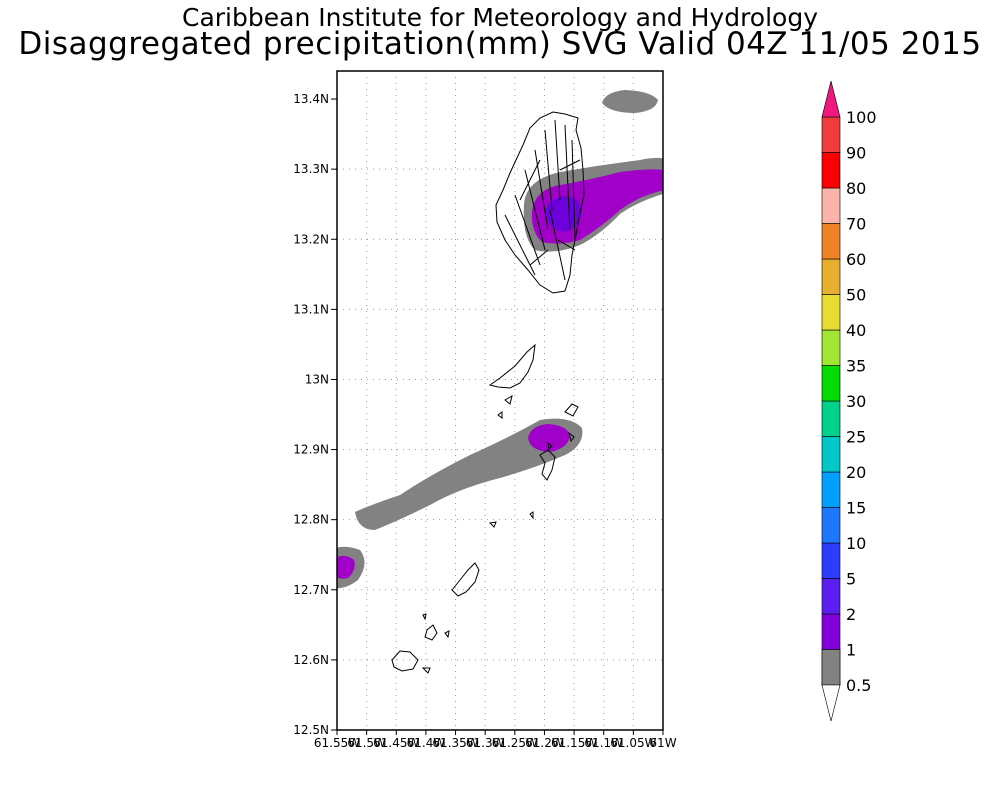  I want to click on colorbar-bottom-arrow, so click(831, 703).